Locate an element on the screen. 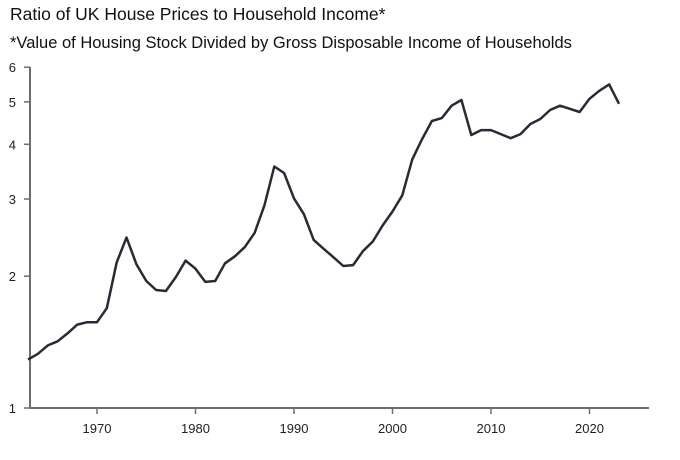 The height and width of the screenshot is (460, 680). y-tick-label: 1 is located at coordinates (12, 408).